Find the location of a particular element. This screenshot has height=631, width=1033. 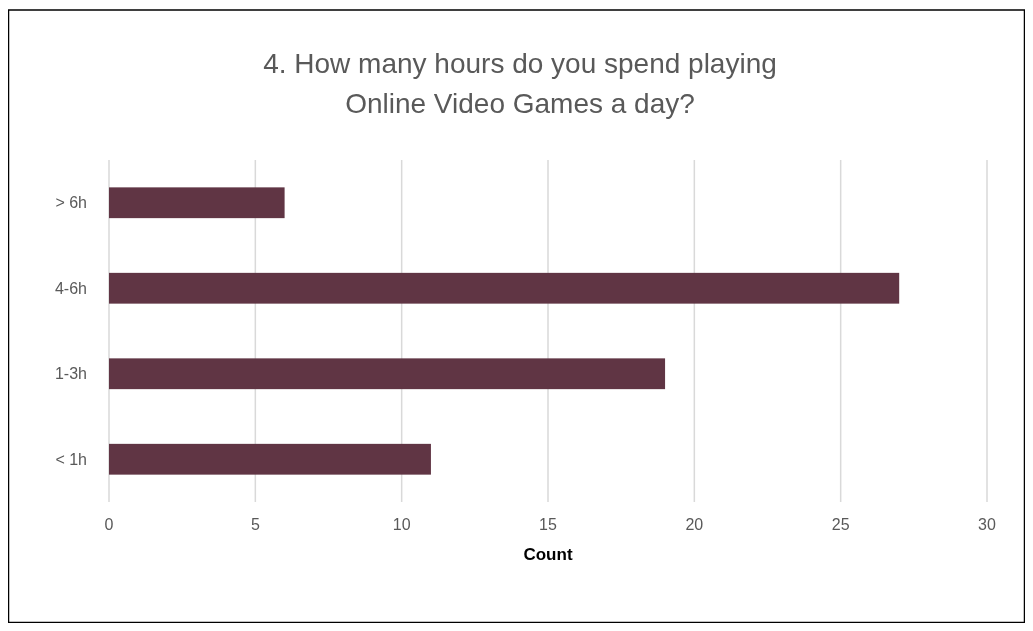

x-tick-label: 30 is located at coordinates (987, 524).